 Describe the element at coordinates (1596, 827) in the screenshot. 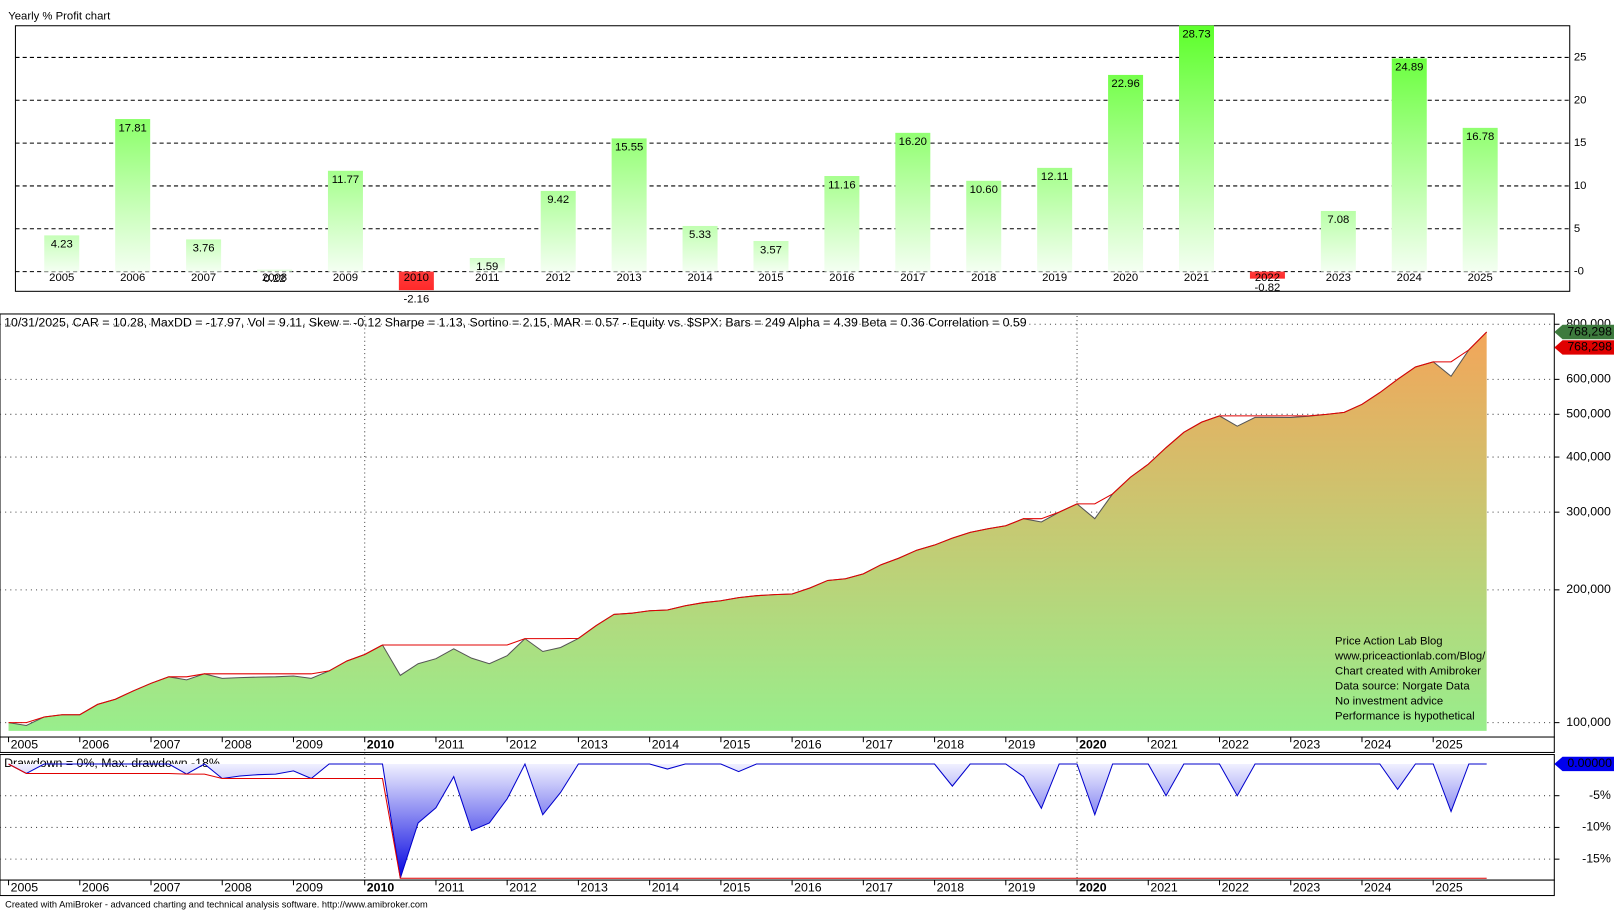

I see `y-tick-label: -10%` at that location.